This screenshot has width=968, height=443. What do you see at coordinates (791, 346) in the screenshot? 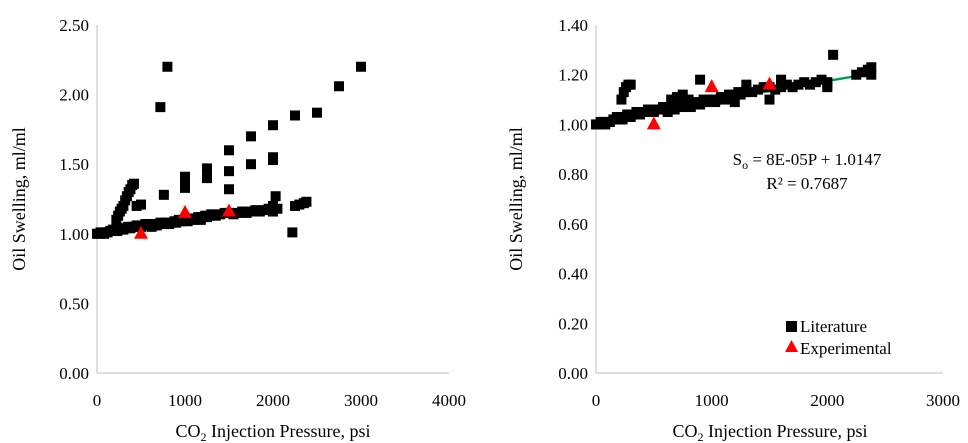
I see `legend-marker-experimental` at bounding box center [791, 346].